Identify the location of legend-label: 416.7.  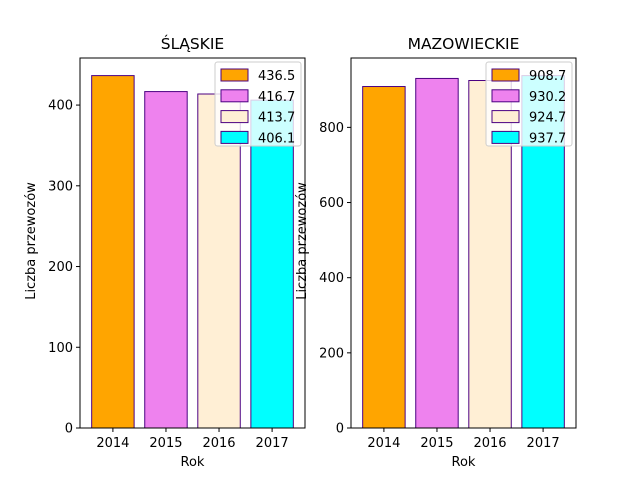
(276, 97).